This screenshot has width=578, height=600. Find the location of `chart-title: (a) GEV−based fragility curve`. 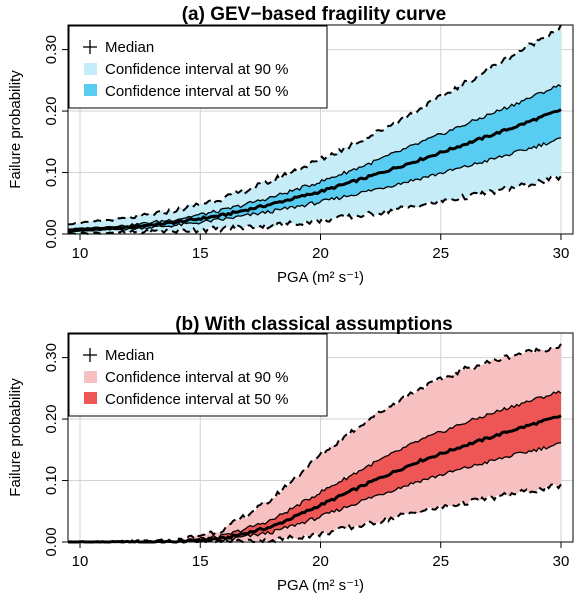

chart-title: (a) GEV−based fragility curve is located at coordinates (314, 14).